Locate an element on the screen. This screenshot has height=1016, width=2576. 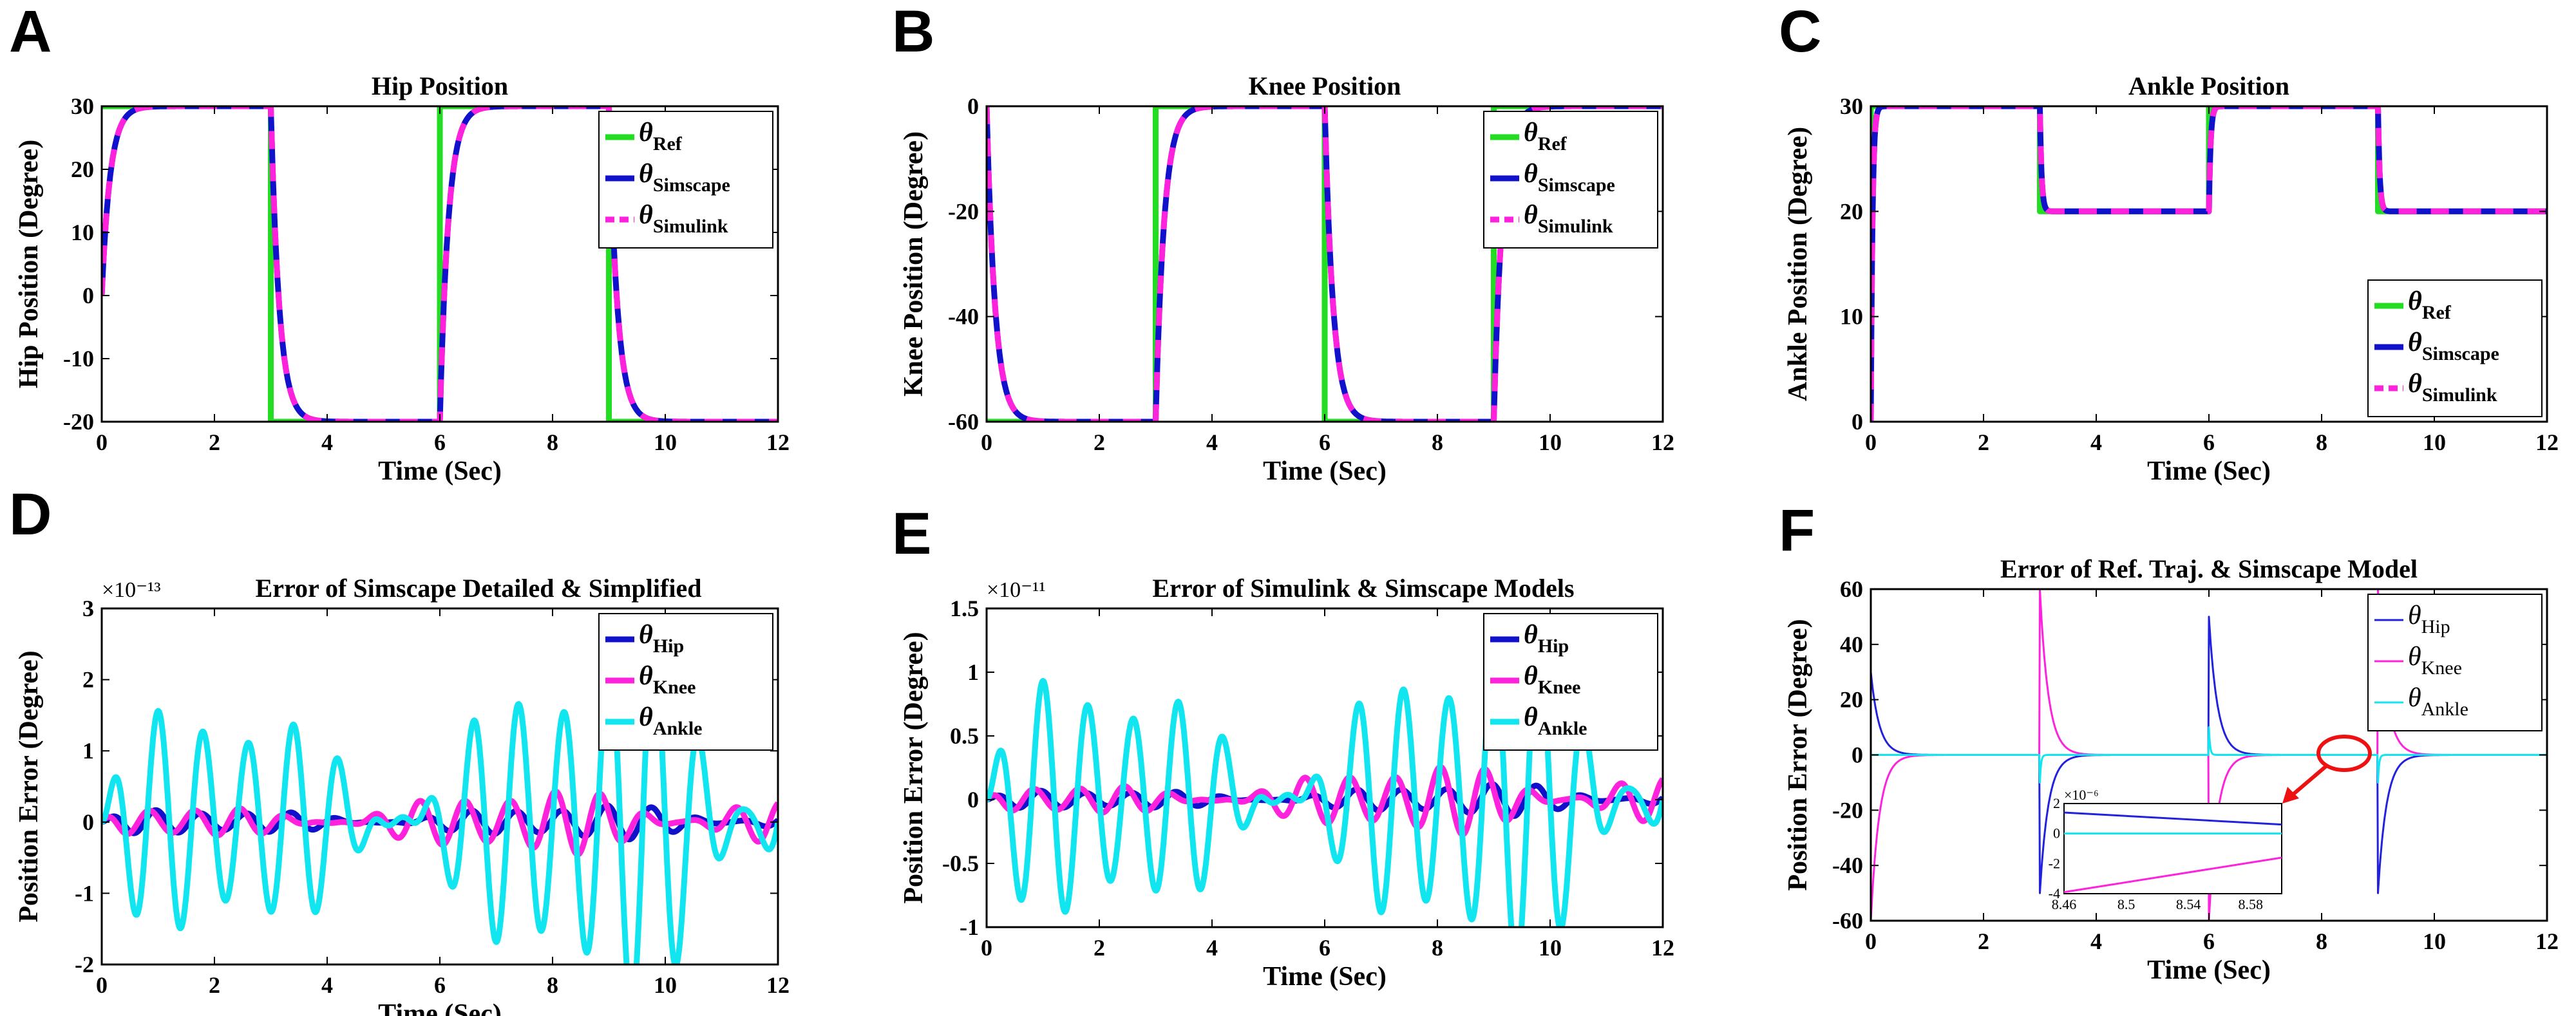
panel-letter: A is located at coordinates (30, 32).